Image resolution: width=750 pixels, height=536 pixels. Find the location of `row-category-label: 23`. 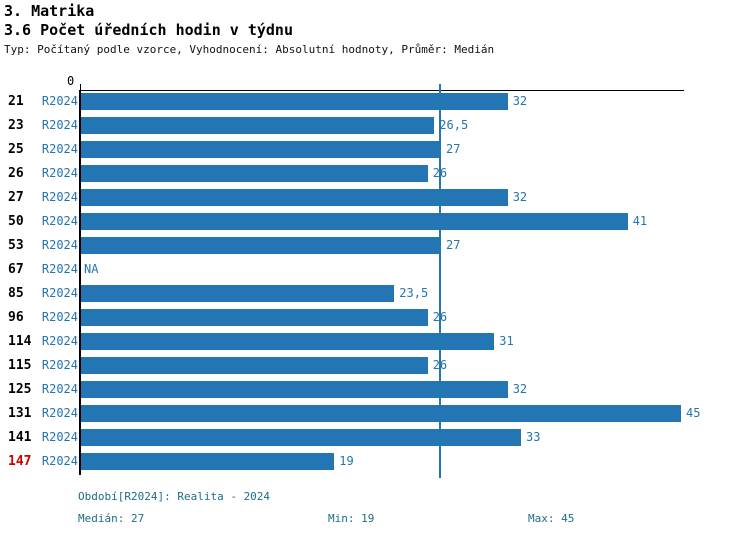

row-category-label: 23 is located at coordinates (16, 125).